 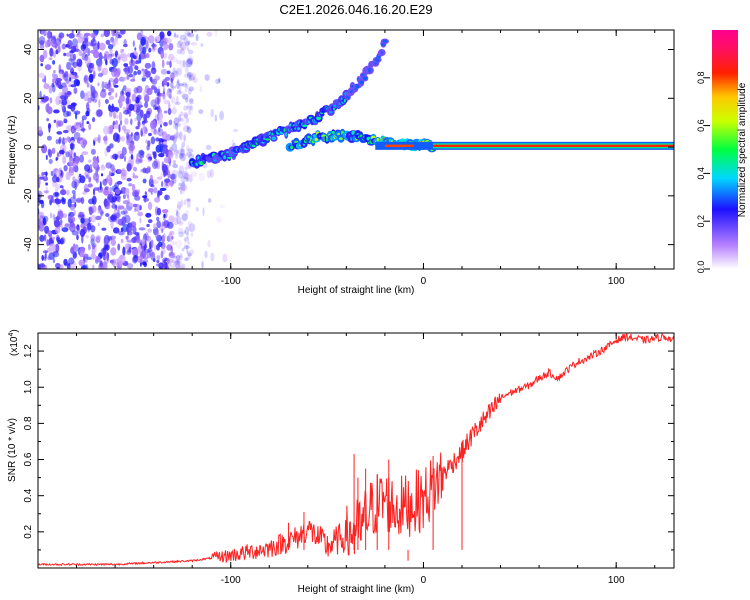 What do you see at coordinates (28, 531) in the screenshot?
I see `y-tick-label: 0.2` at bounding box center [28, 531].